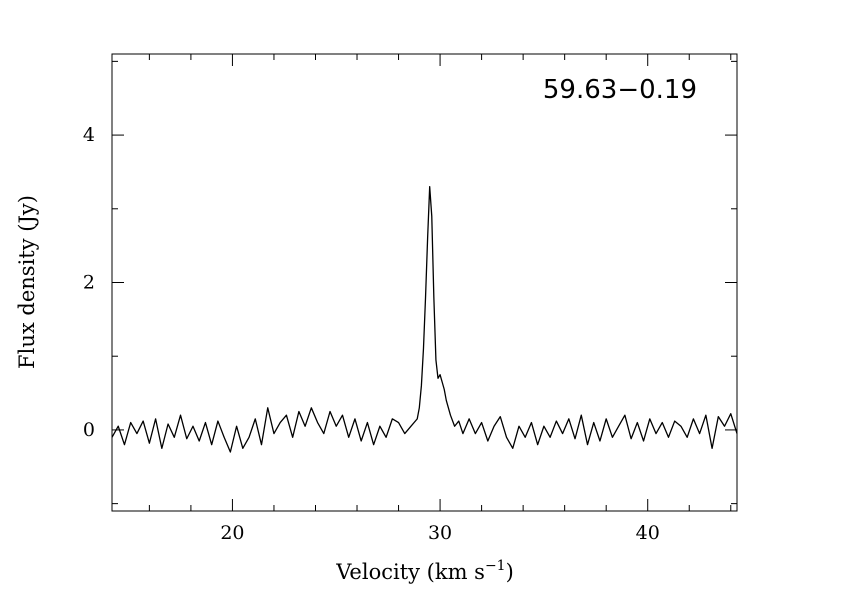  I want to click on x-axis-label-superscript: −1, so click(495, 566).